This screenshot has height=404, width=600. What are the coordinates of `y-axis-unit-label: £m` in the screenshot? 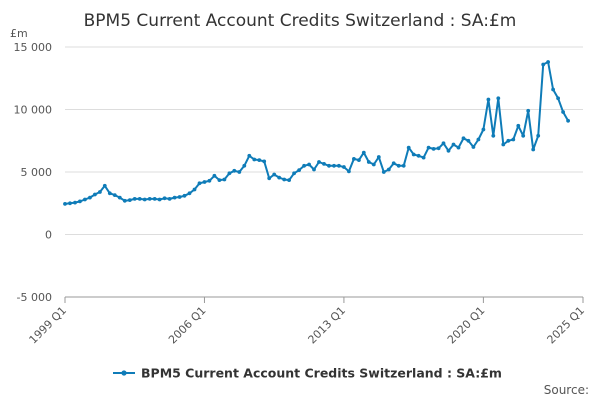 It's located at (19, 33).